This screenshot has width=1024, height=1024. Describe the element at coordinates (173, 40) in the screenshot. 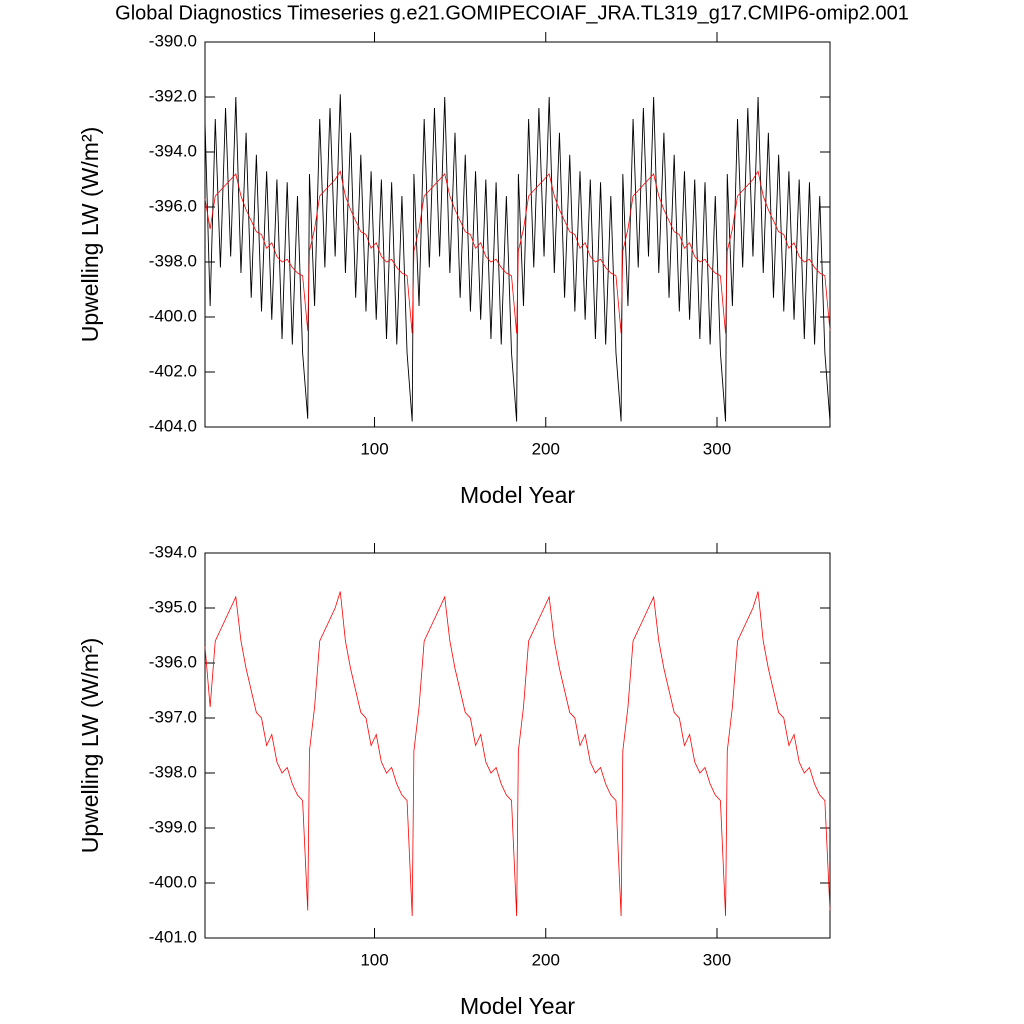

I see `y-tick-label: -390.0` at that location.